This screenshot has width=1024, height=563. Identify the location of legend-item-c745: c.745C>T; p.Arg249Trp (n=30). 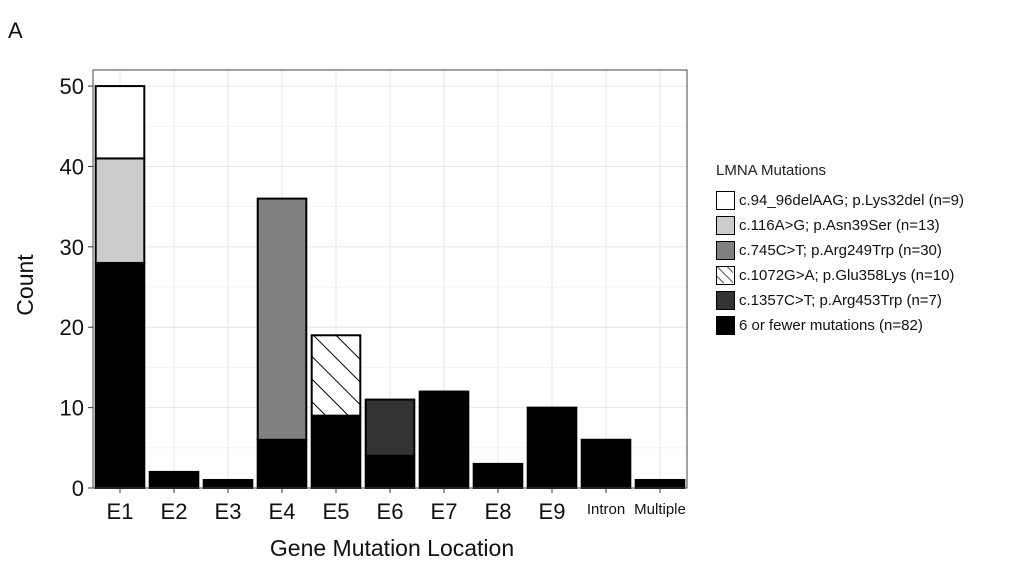
(840, 250).